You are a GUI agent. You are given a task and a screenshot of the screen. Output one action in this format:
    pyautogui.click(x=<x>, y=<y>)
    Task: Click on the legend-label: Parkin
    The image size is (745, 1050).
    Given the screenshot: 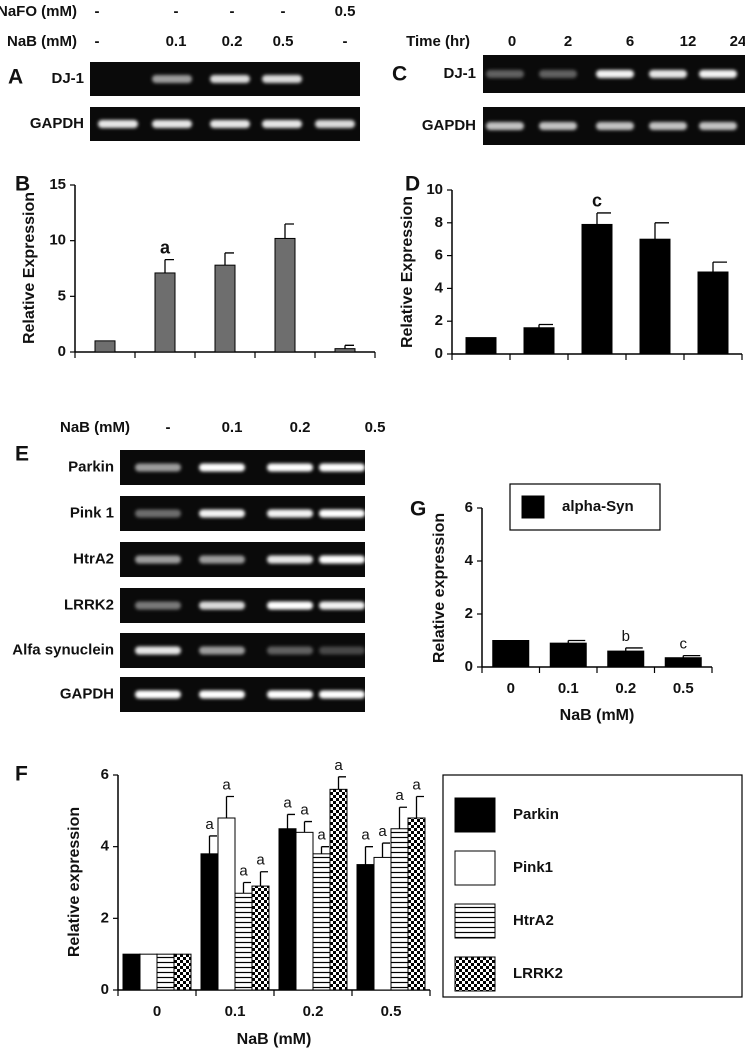 What is the action you would take?
    pyautogui.click(x=536, y=814)
    